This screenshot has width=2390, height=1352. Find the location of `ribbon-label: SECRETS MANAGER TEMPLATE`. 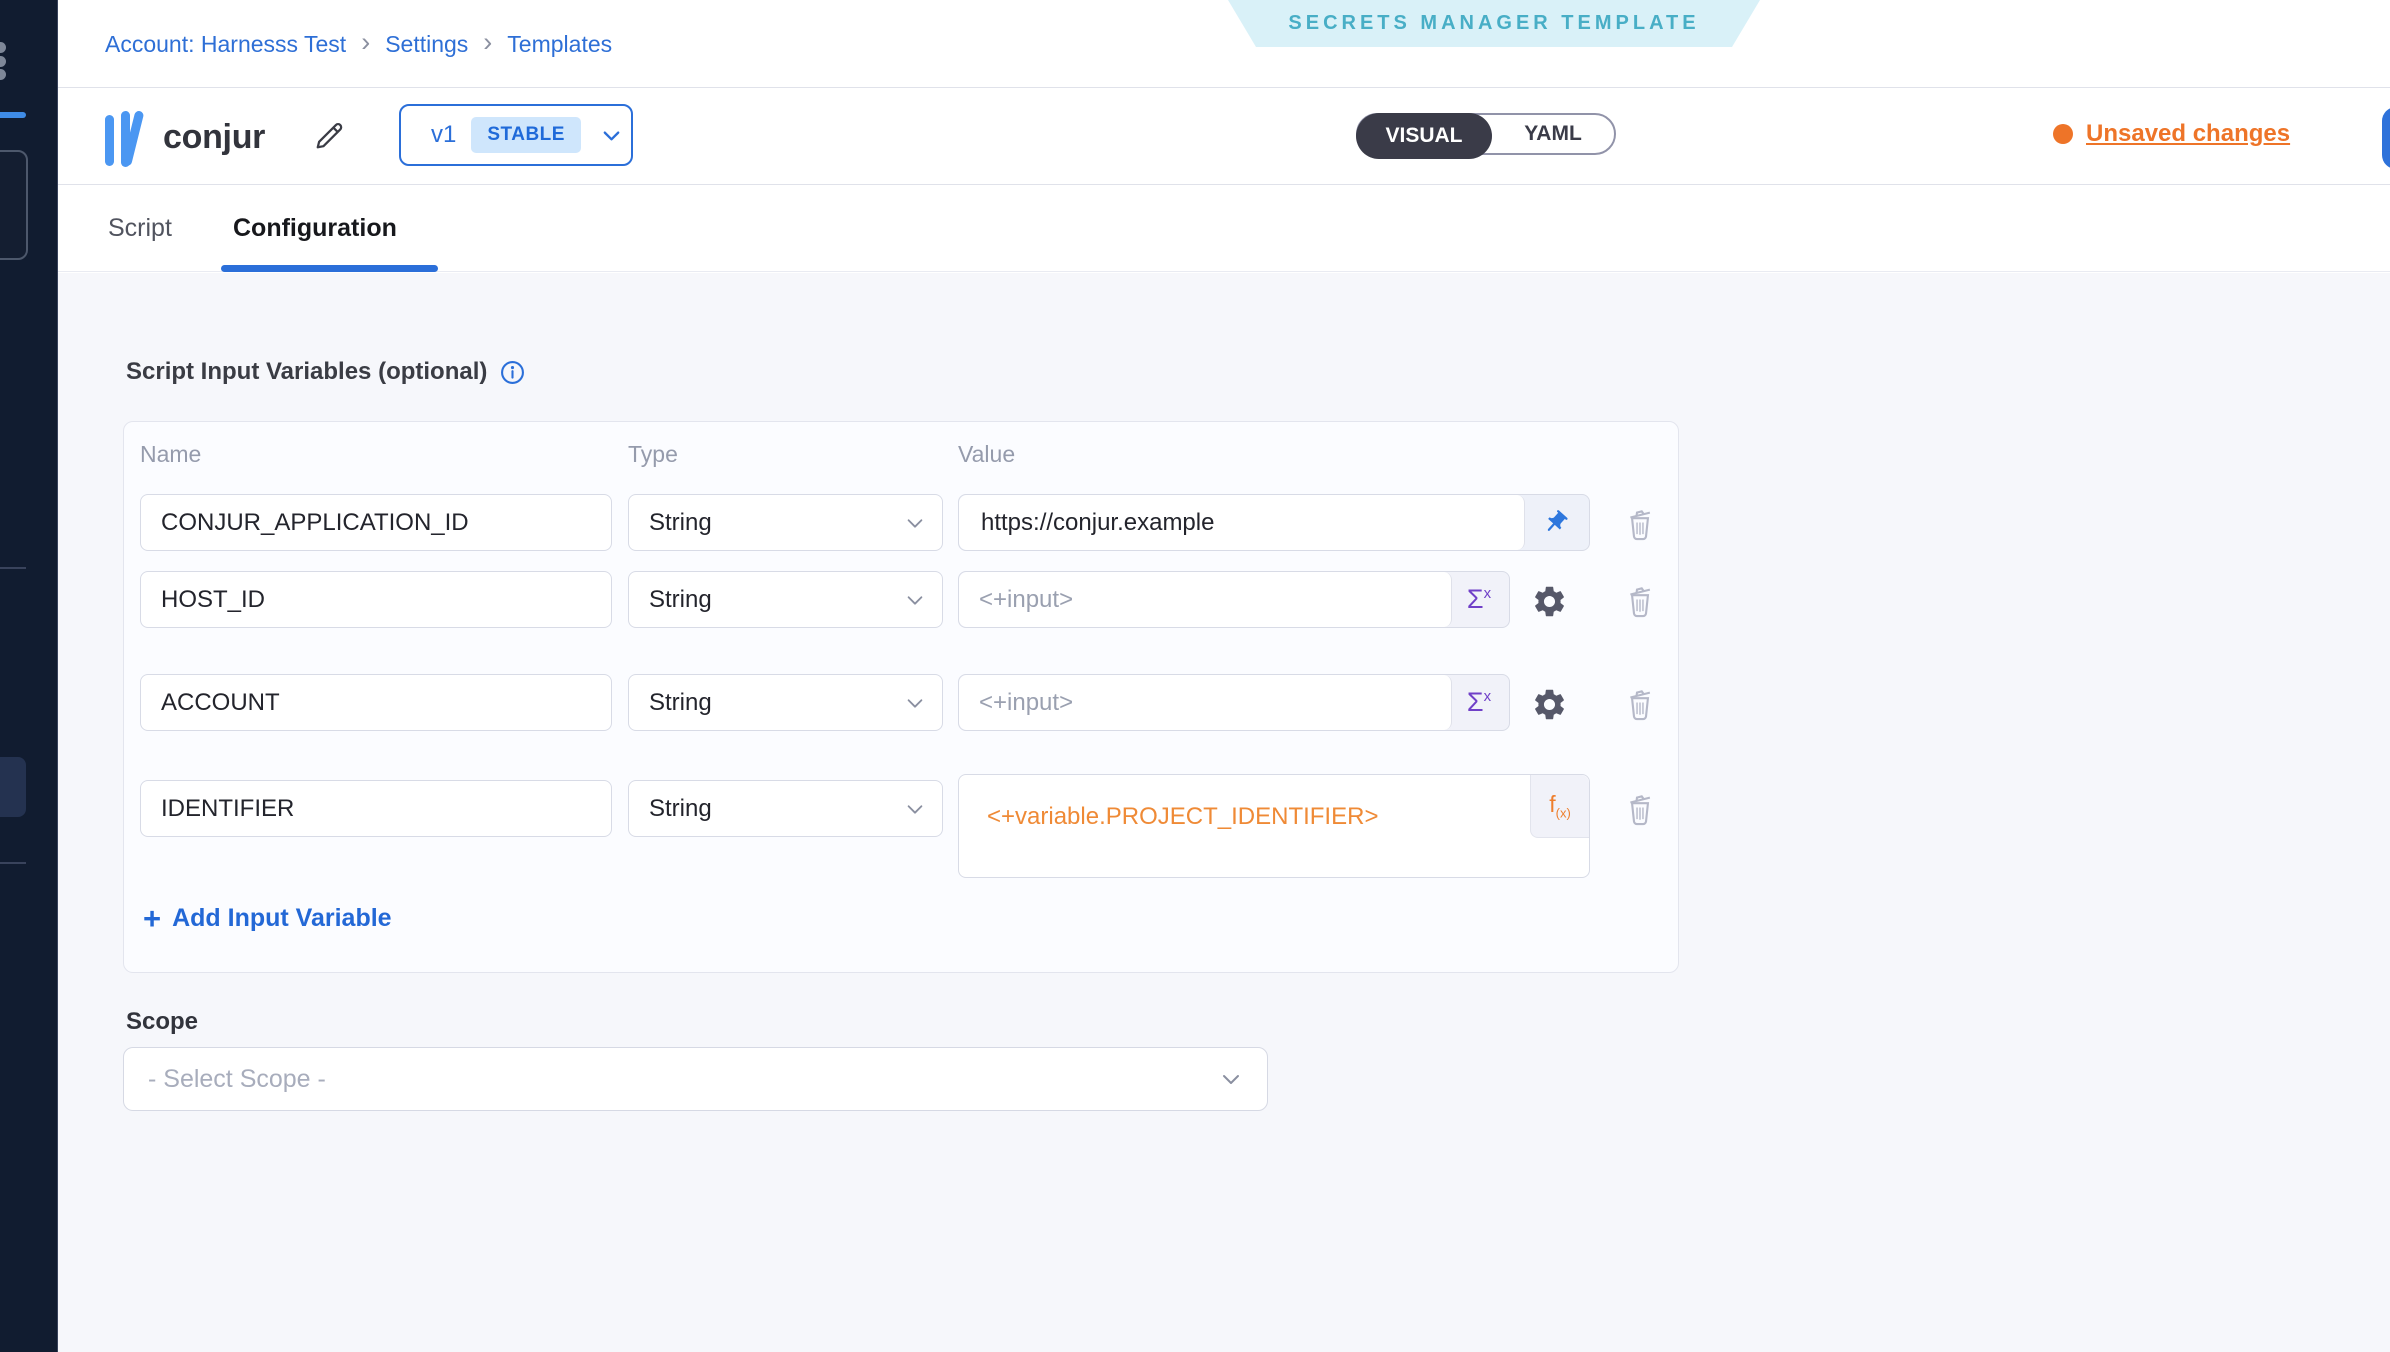

ribbon-label: SECRETS MANAGER TEMPLATE is located at coordinates (1494, 23).